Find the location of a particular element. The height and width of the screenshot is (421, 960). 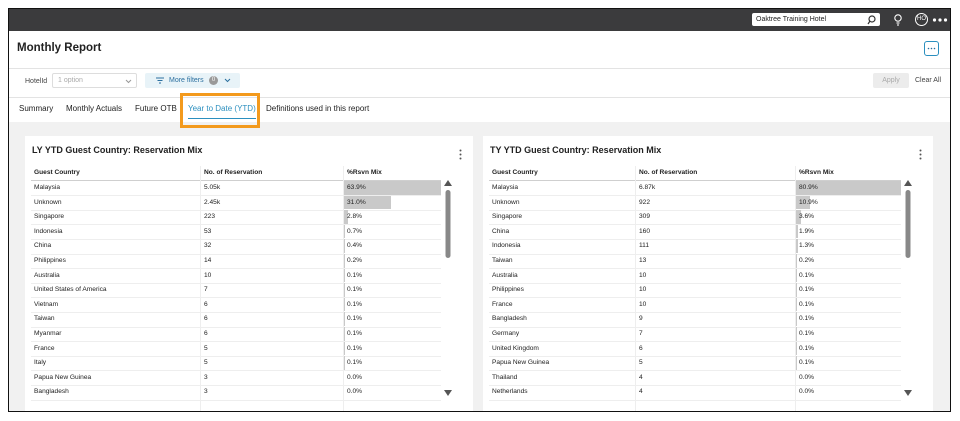

tab: Future OTB is located at coordinates (156, 108).